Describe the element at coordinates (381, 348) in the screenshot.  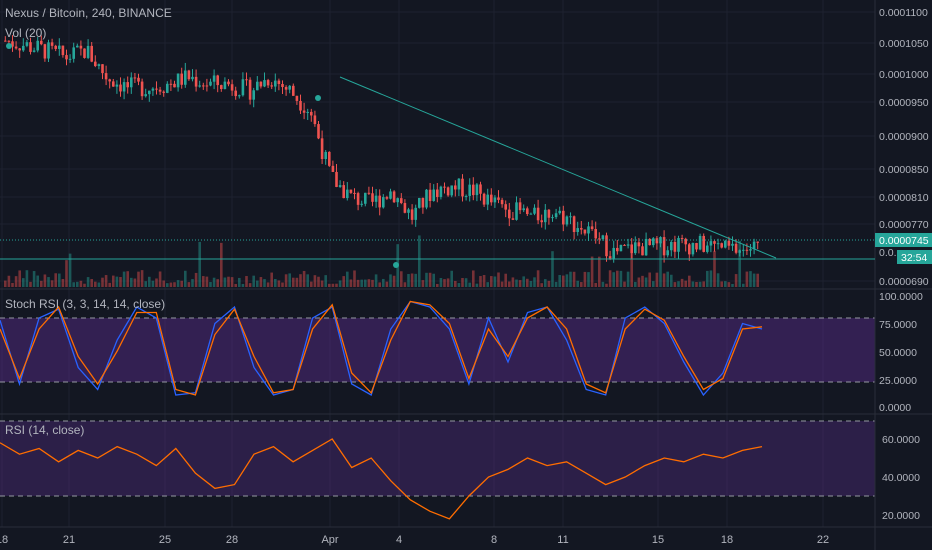
I see `stoch-rsi-lines` at that location.